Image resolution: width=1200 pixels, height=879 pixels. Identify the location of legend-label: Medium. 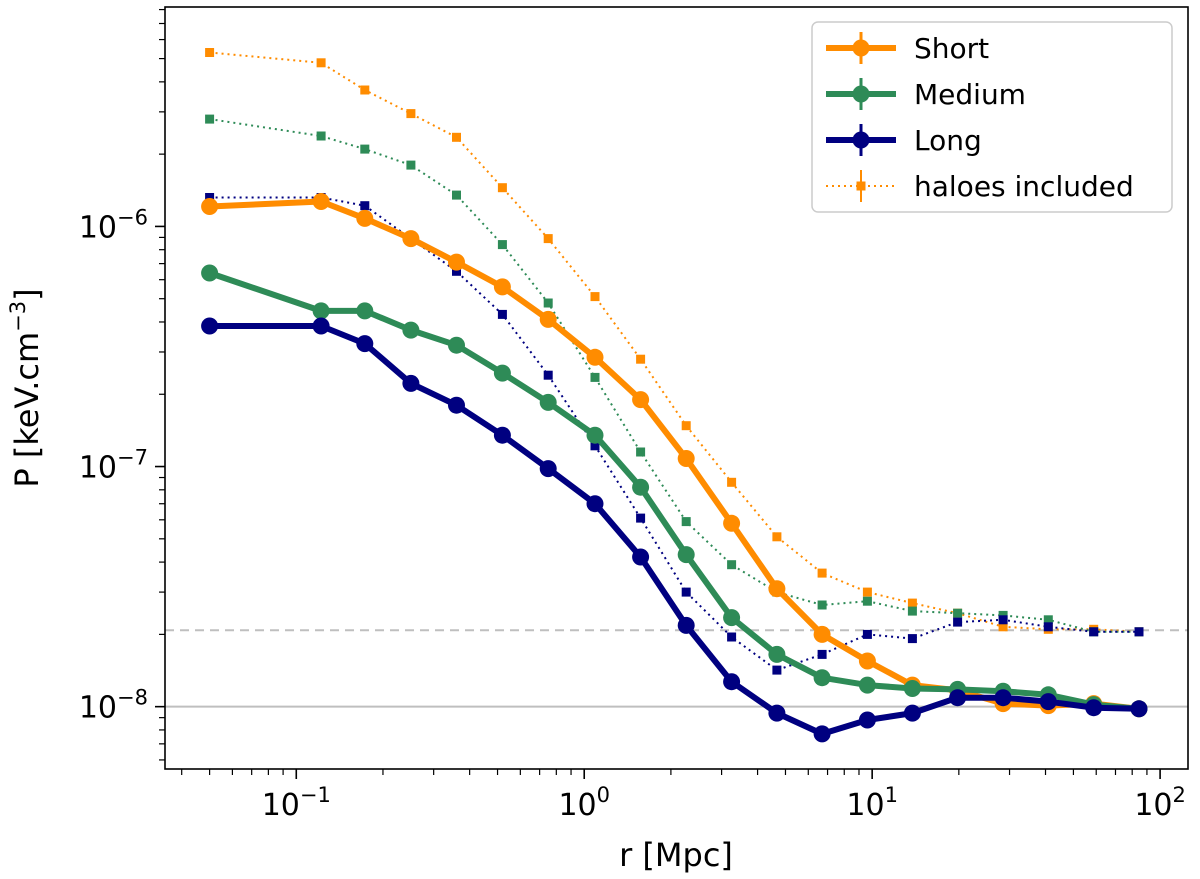
(970, 94).